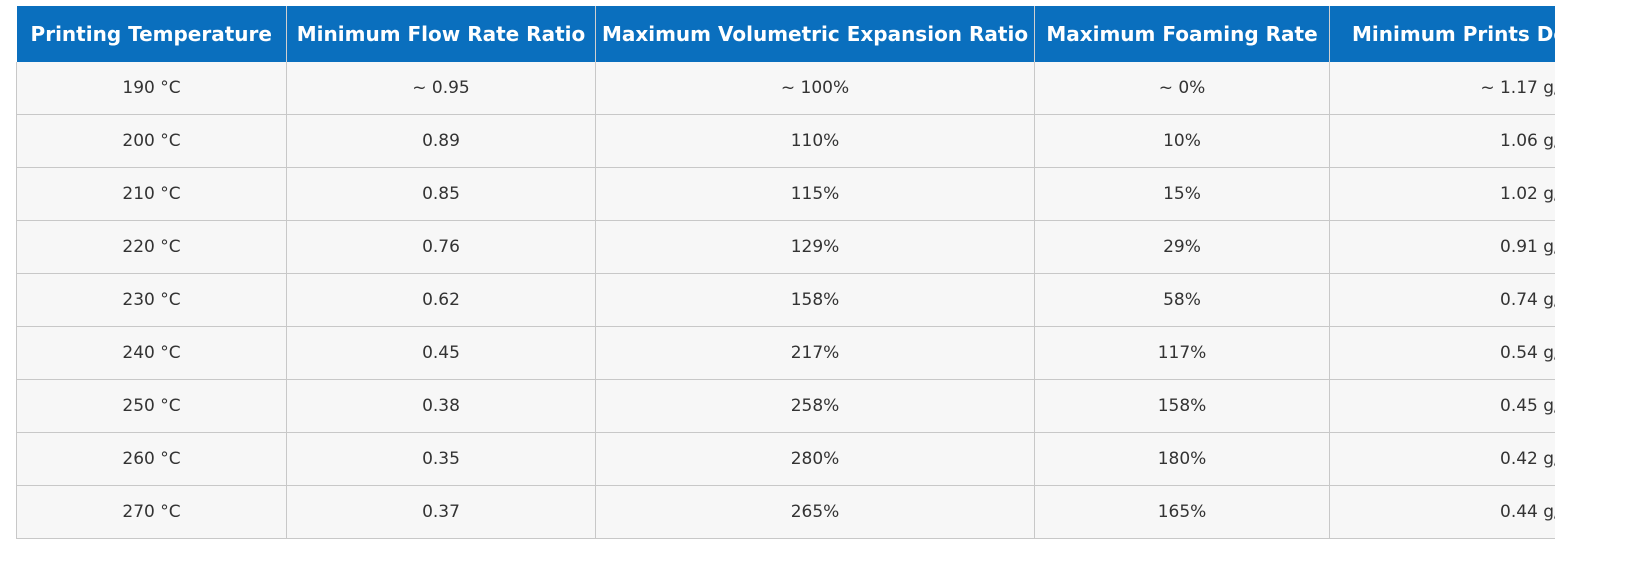 The image size is (1627, 570). I want to click on cell-foaming: 58%, so click(1182, 300).